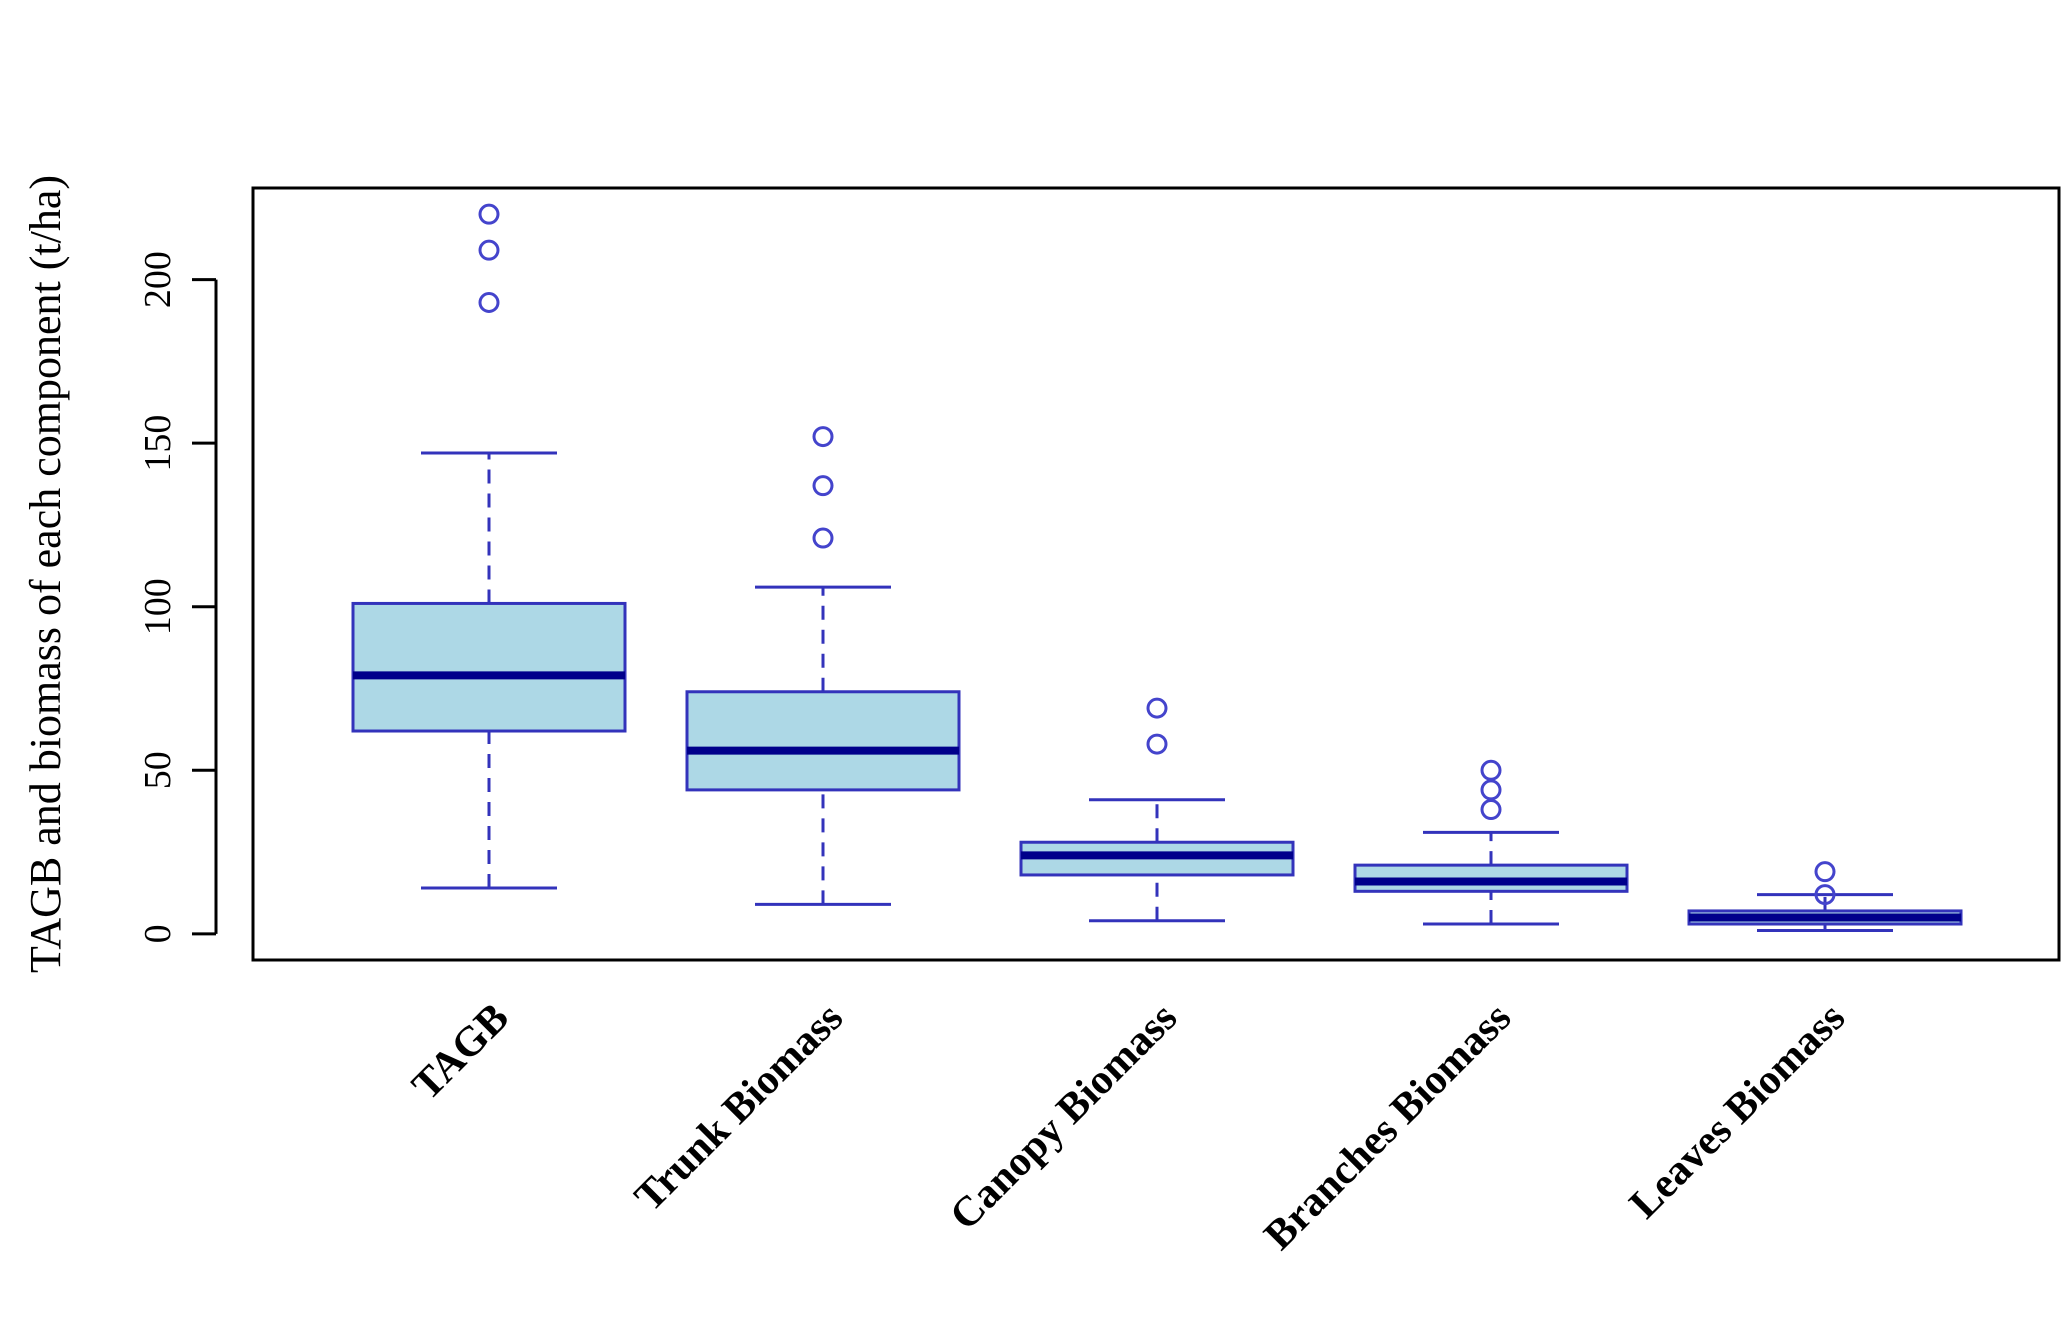 This screenshot has height=1337, width=2070. Describe the element at coordinates (1063, 1117) in the screenshot. I see `x-category-label: Canopy Biomass` at that location.